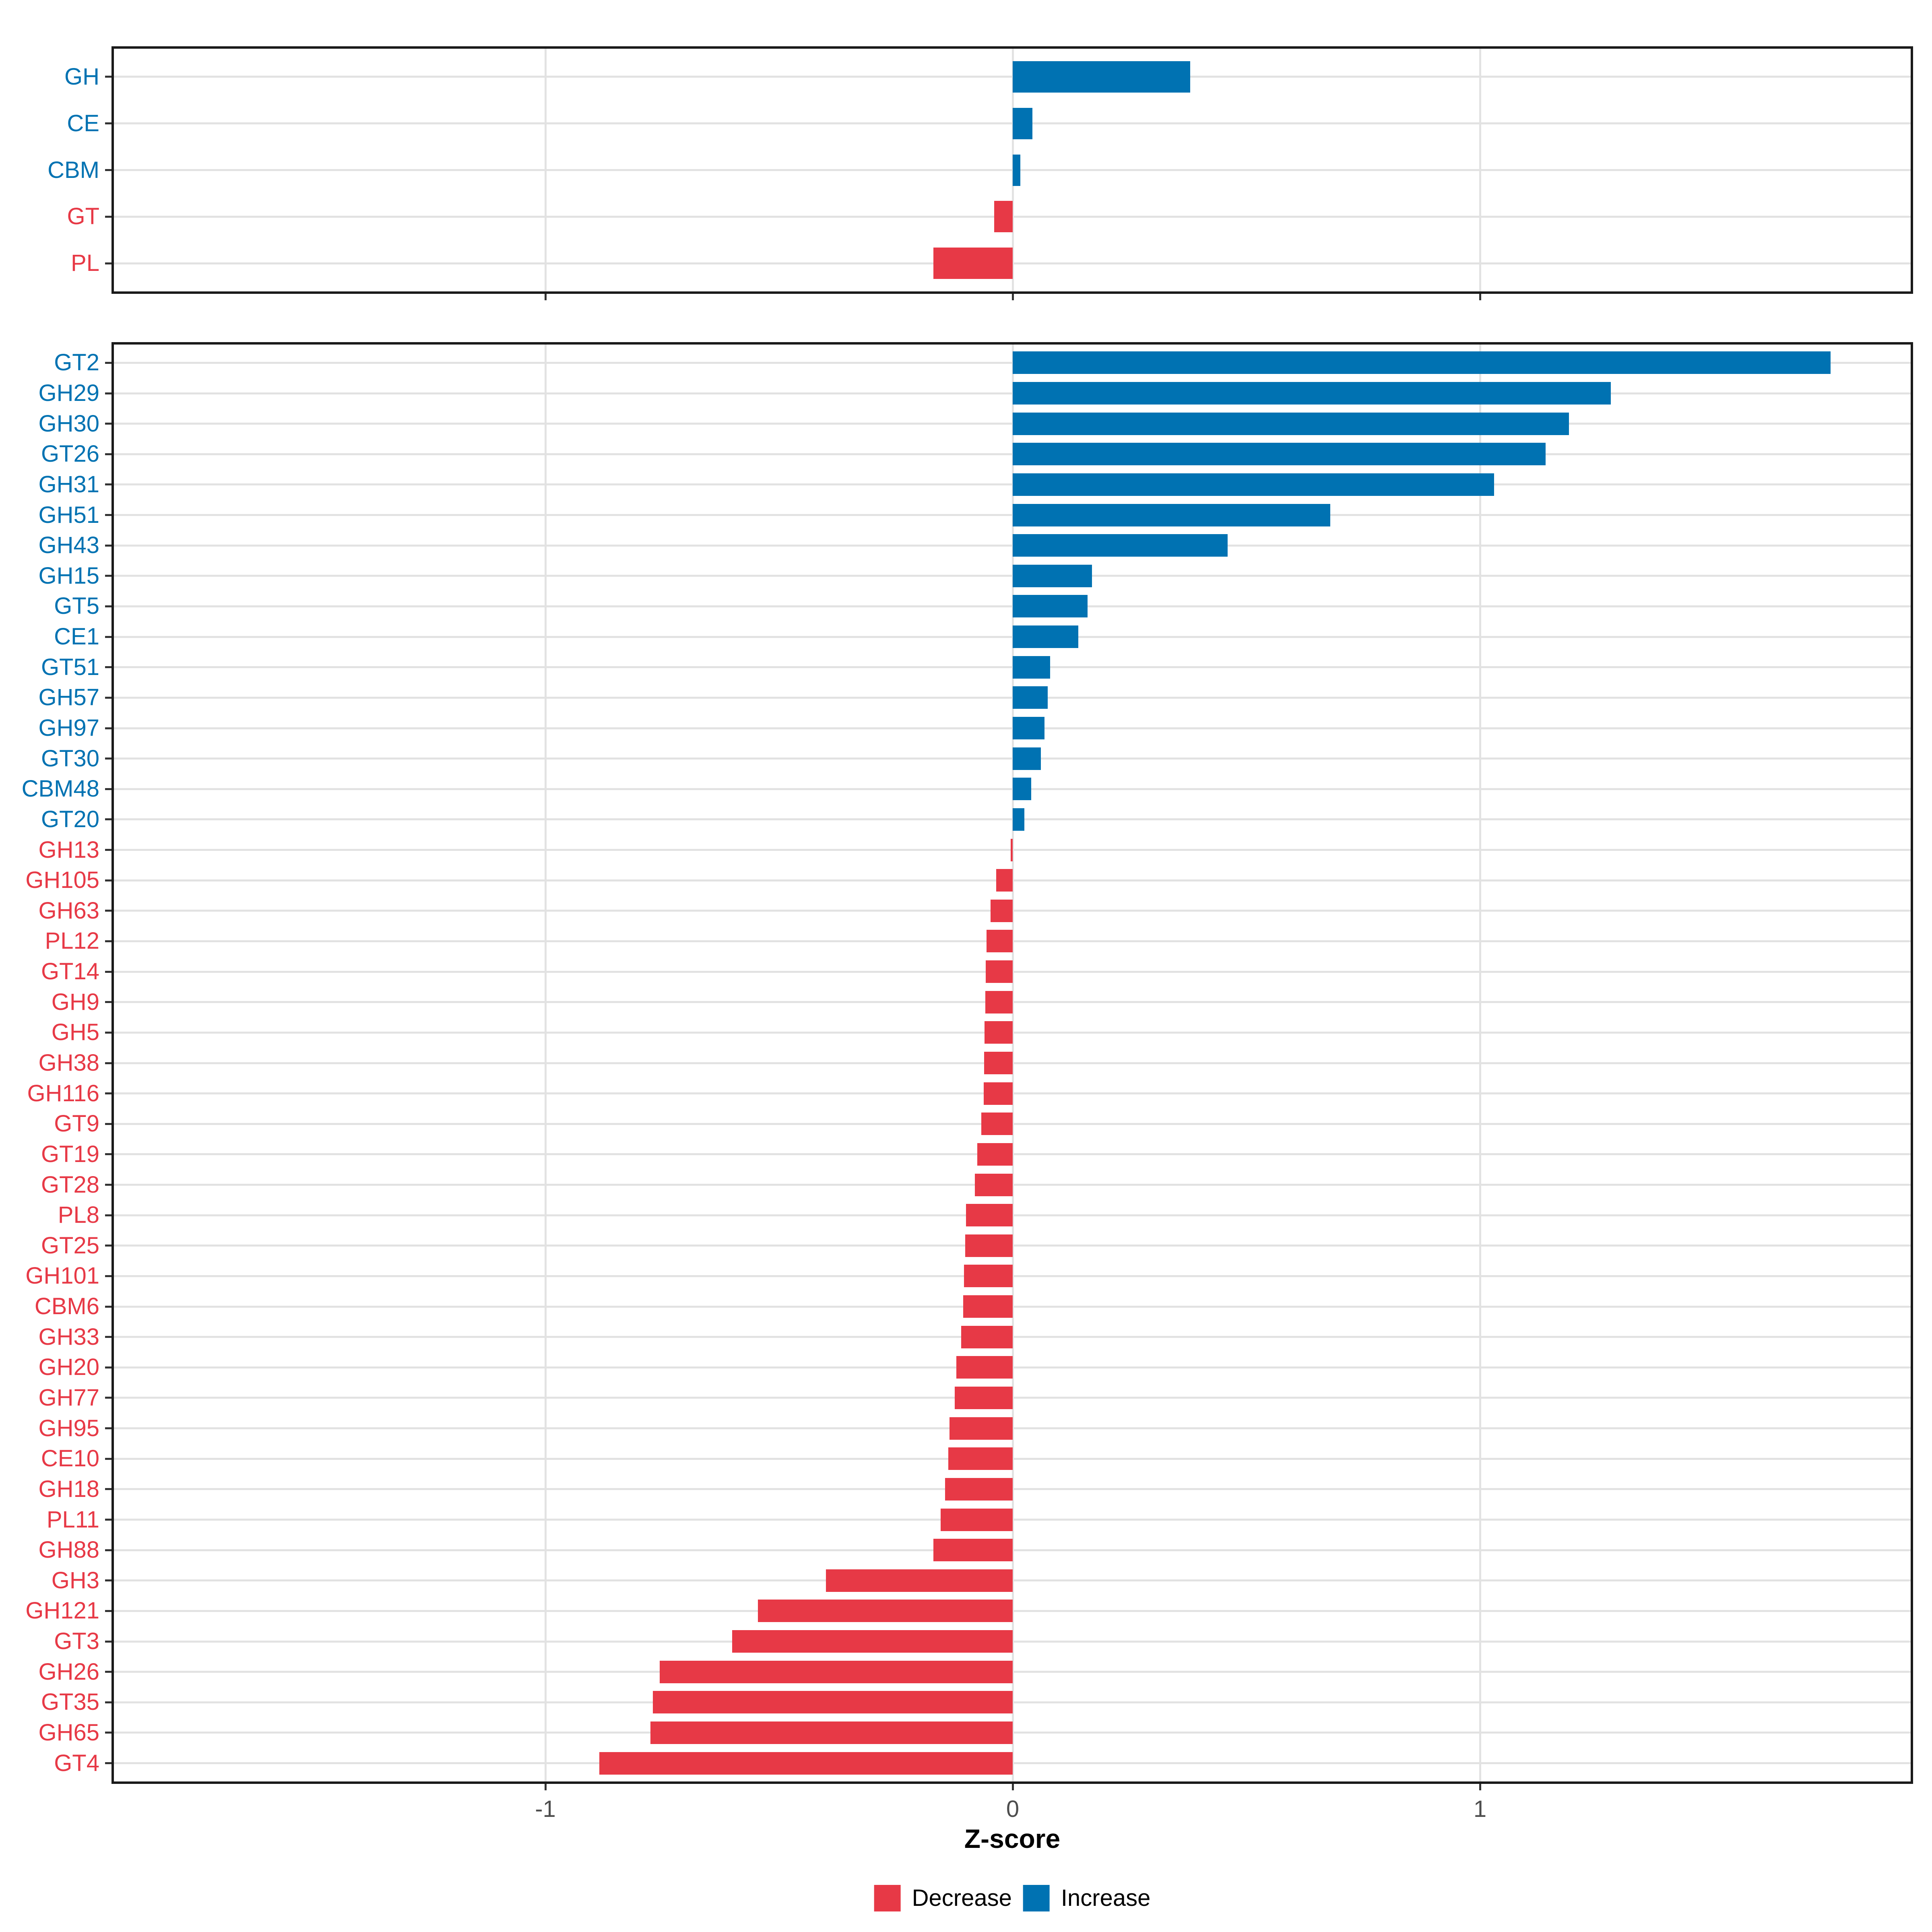 This screenshot has height=1932, width=1932. Describe the element at coordinates (62, 880) in the screenshot. I see `y-tick-label-GH105: GH105` at that location.